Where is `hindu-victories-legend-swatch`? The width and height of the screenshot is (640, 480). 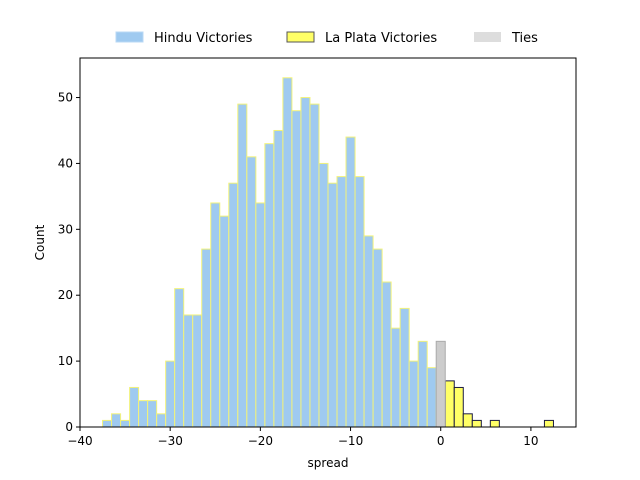 hindu-victories-legend-swatch is located at coordinates (129, 37).